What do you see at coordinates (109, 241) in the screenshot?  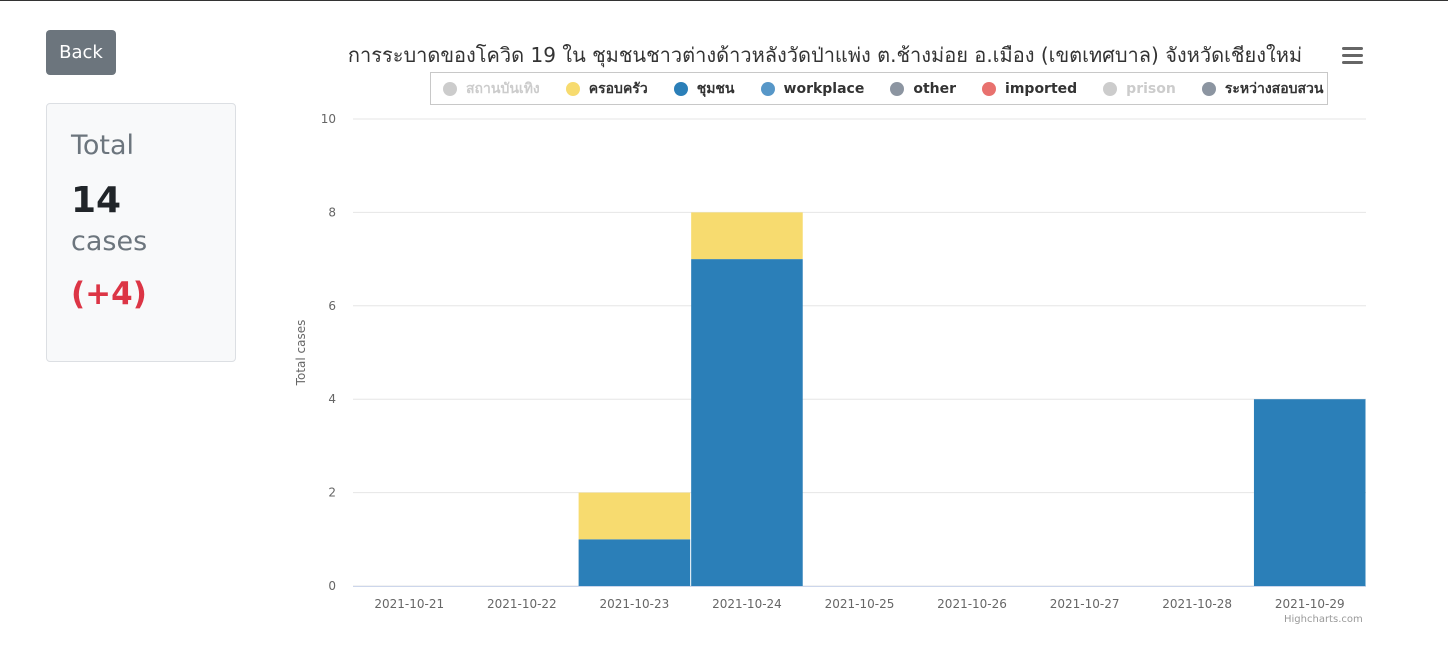 I see `total-unit: cases` at bounding box center [109, 241].